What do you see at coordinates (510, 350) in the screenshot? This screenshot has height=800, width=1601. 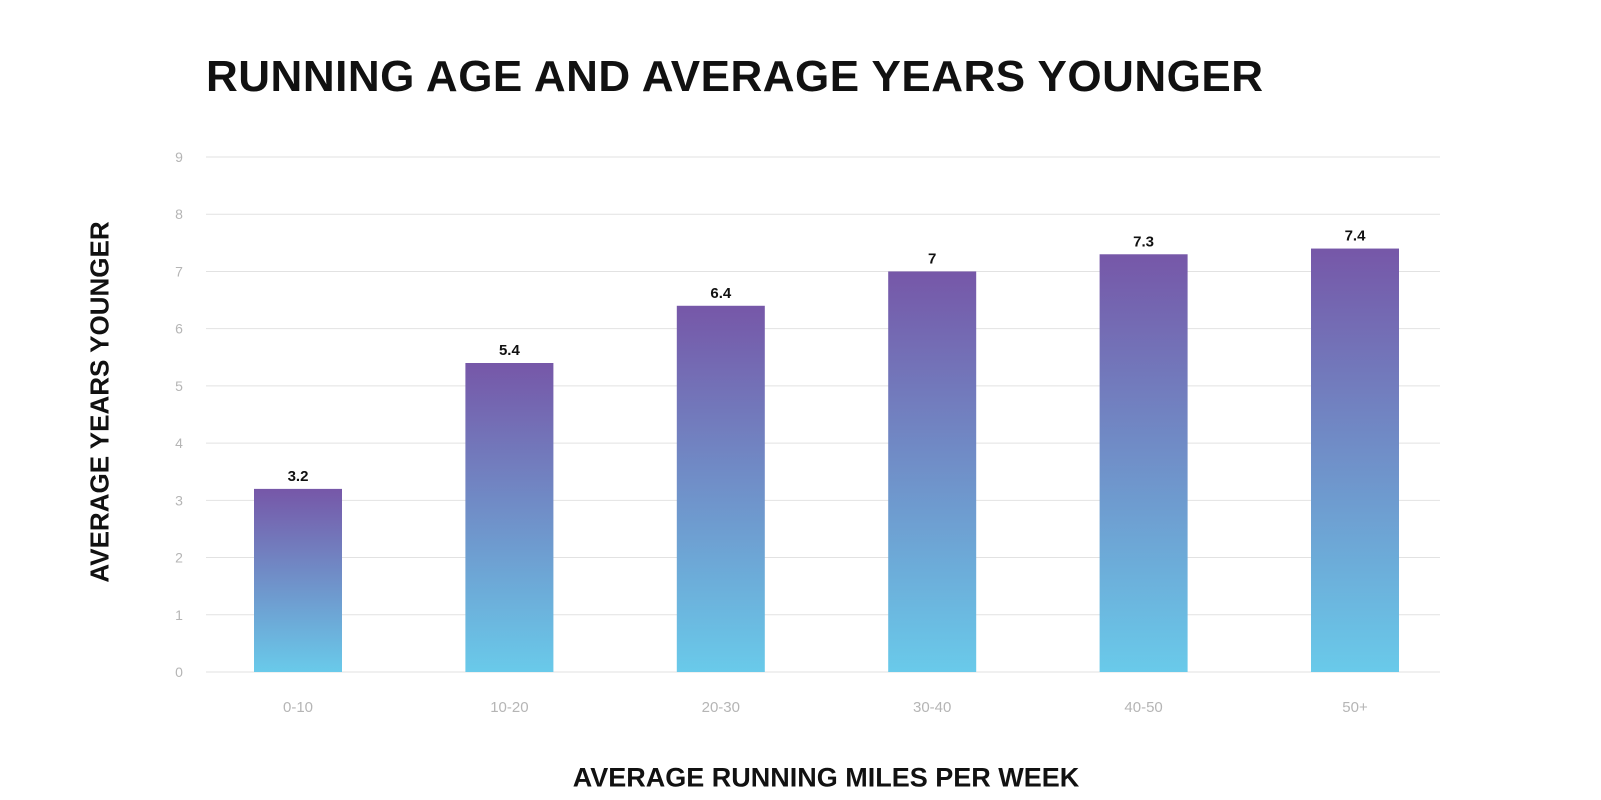 I see `data-label: 5.4` at bounding box center [510, 350].